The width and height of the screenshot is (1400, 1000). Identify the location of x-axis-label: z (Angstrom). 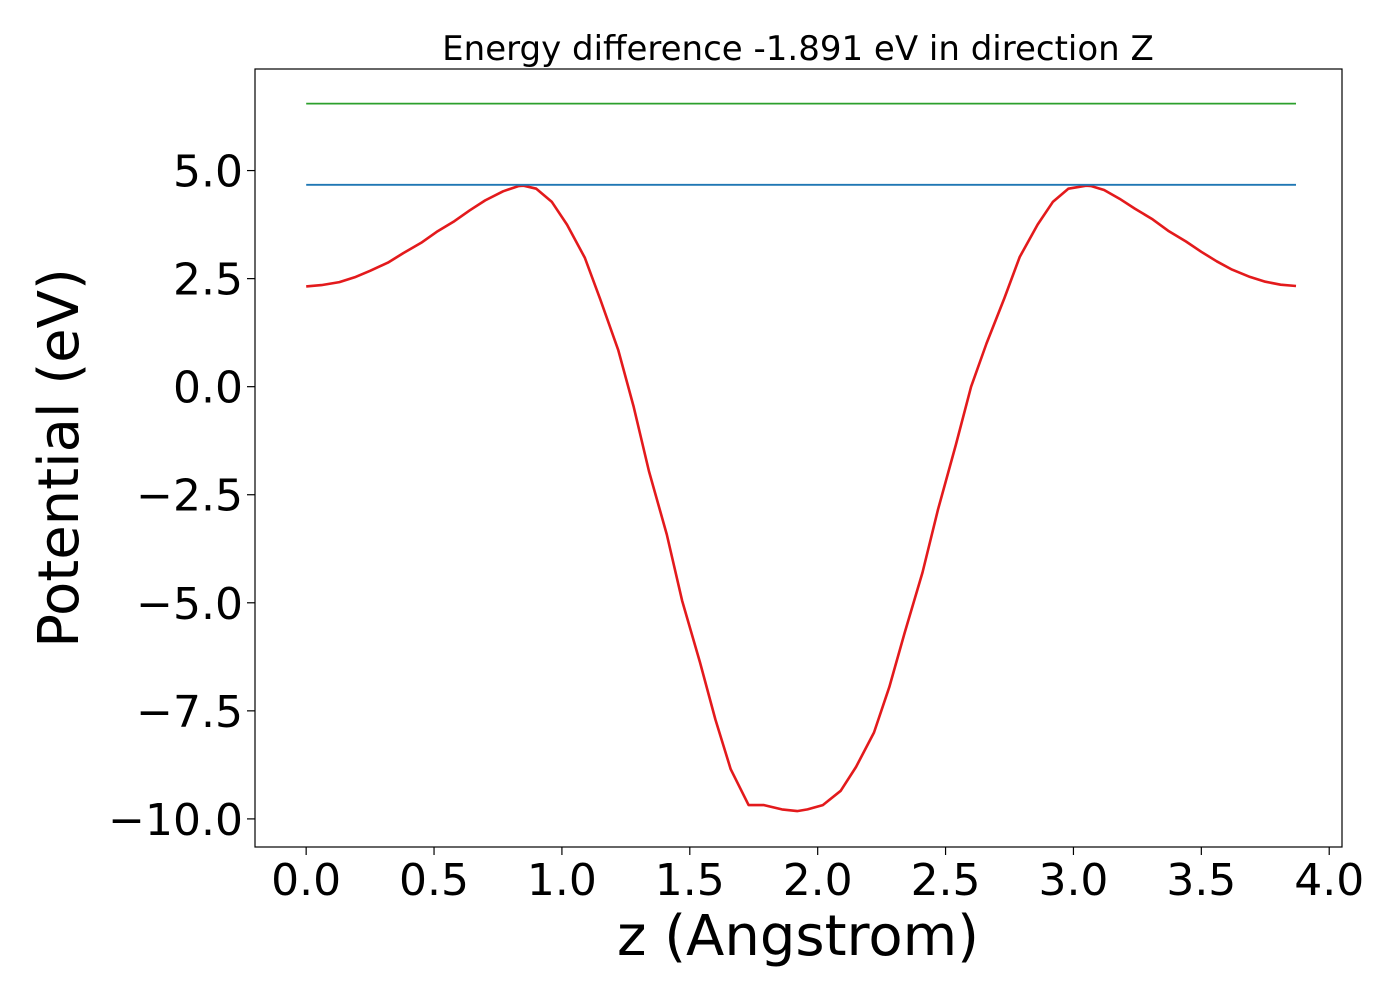
(798, 936).